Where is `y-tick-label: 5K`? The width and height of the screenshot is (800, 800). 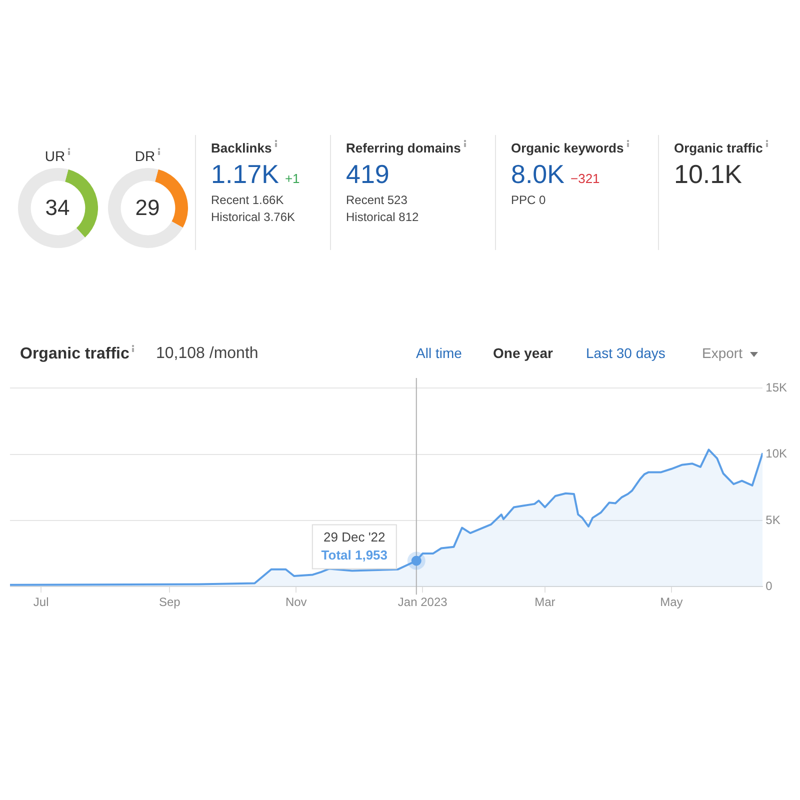
y-tick-label: 5K is located at coordinates (773, 519).